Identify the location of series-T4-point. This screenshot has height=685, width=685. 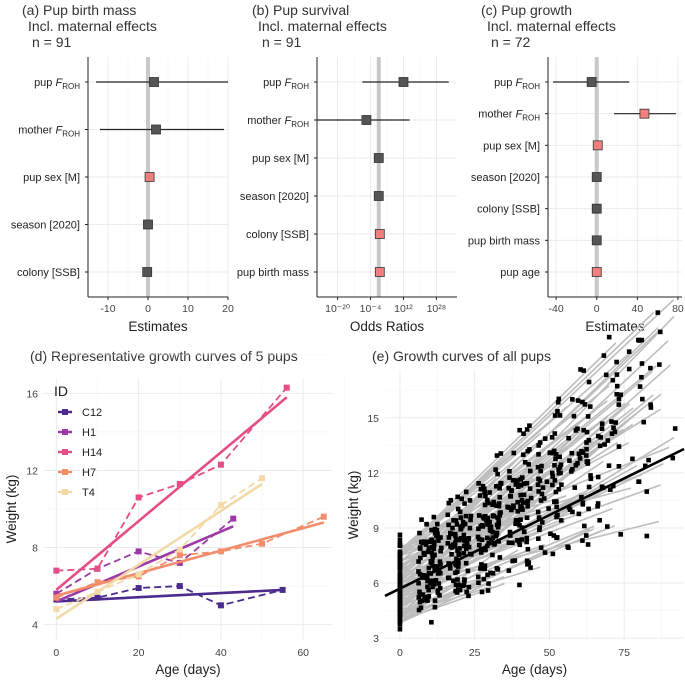
(97, 591).